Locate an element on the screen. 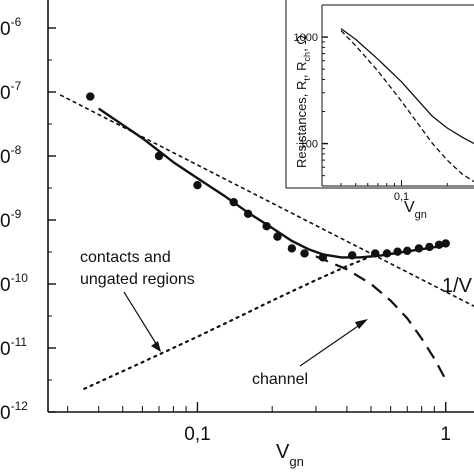 The width and height of the screenshot is (474, 474). inset-solid-line is located at coordinates (407, 86).